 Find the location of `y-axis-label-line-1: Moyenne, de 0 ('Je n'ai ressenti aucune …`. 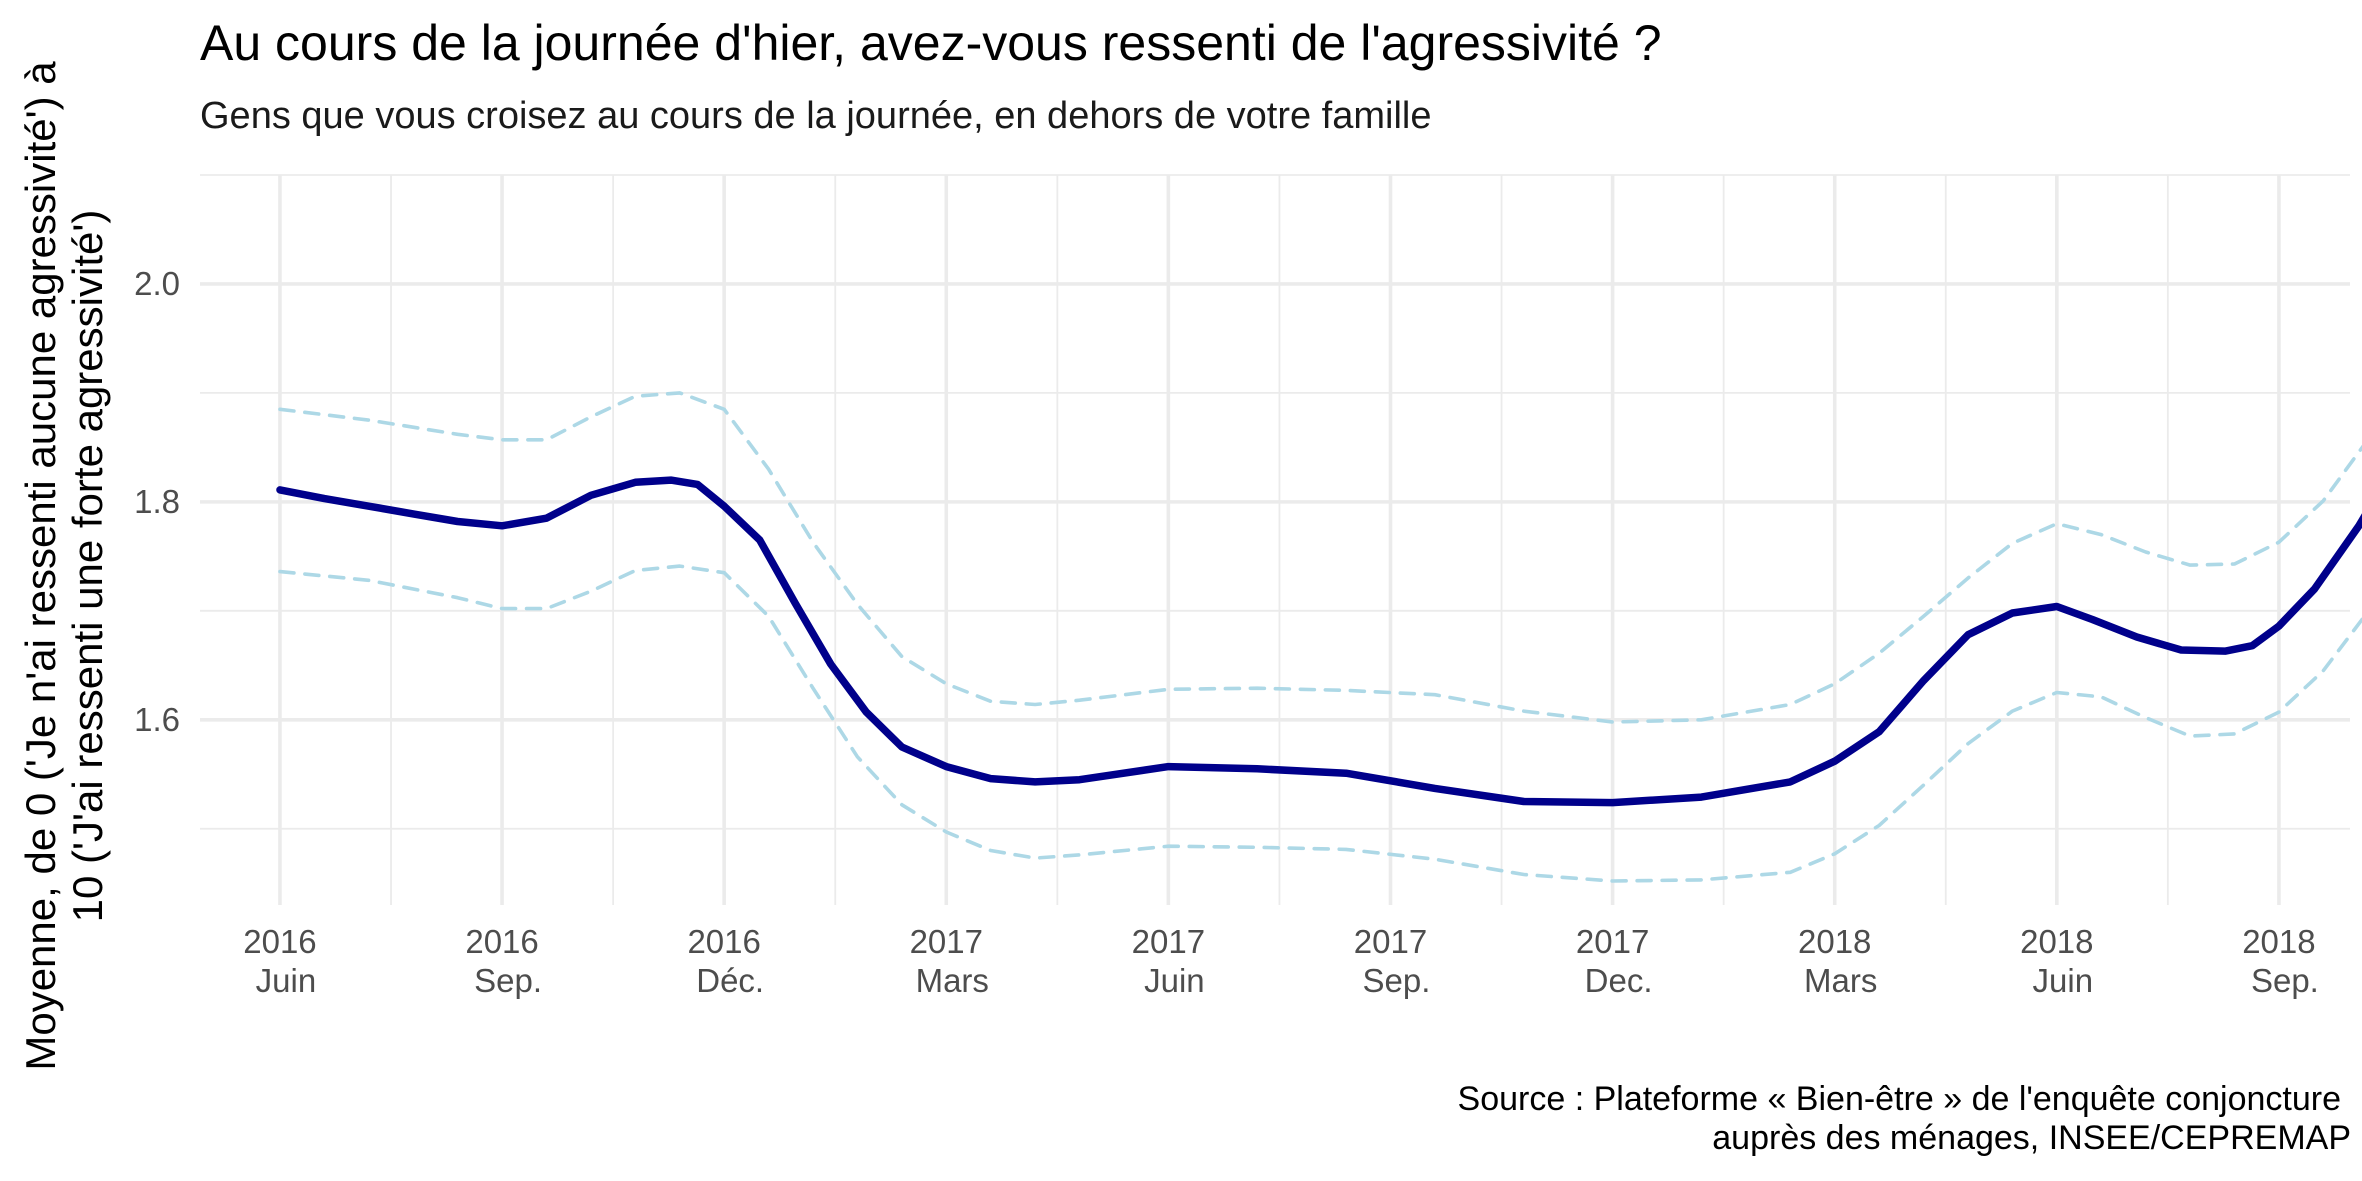

y-axis-label-line-1: Moyenne, de 0 ('Je n'ai ressenti aucune … is located at coordinates (40, 566).